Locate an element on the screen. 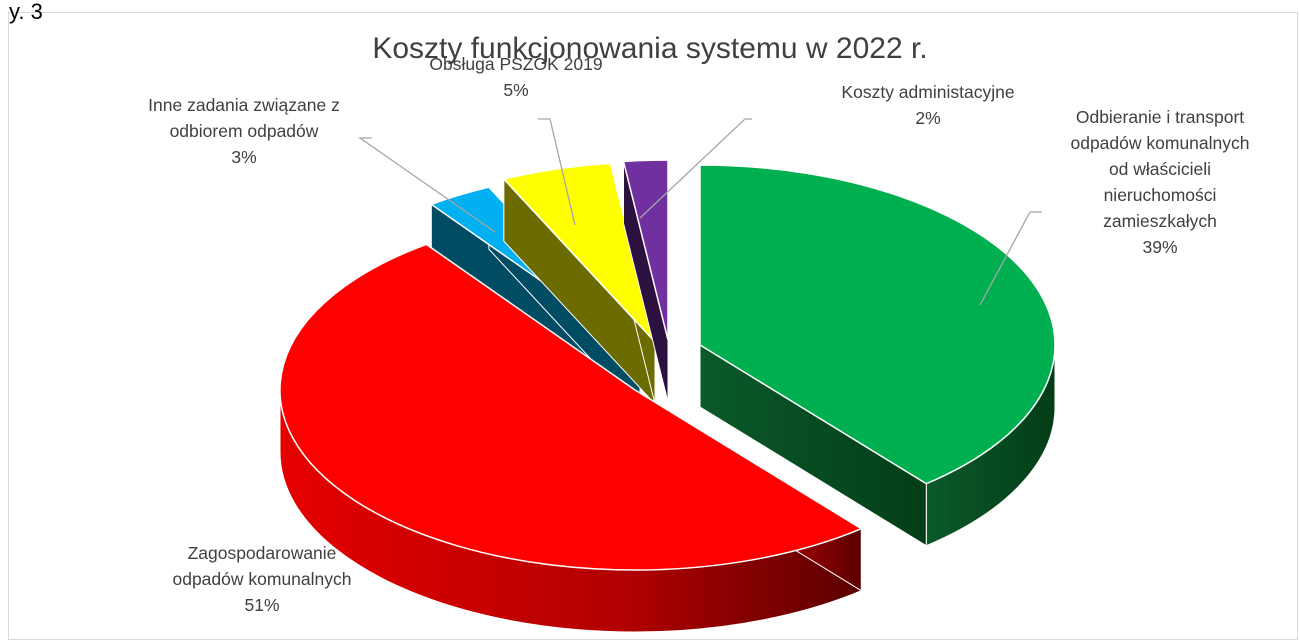 This screenshot has width=1300, height=642. slice-percent-label-4: 5% is located at coordinates (515, 90).